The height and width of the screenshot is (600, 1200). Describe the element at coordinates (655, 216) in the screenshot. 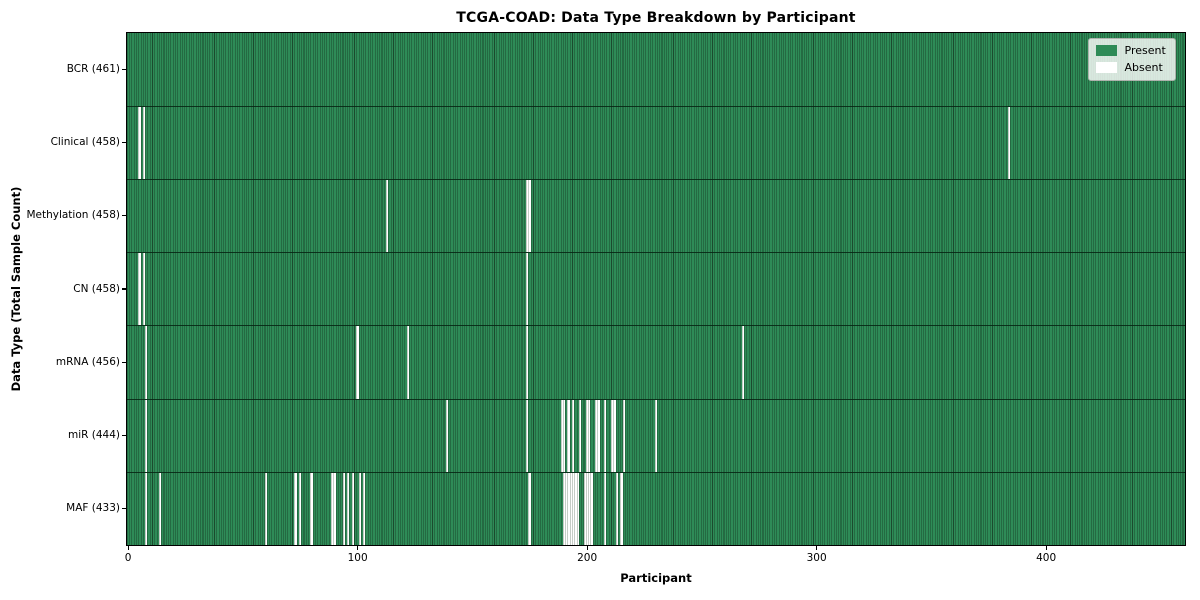

I see `heatmap-row-methylation` at that location.